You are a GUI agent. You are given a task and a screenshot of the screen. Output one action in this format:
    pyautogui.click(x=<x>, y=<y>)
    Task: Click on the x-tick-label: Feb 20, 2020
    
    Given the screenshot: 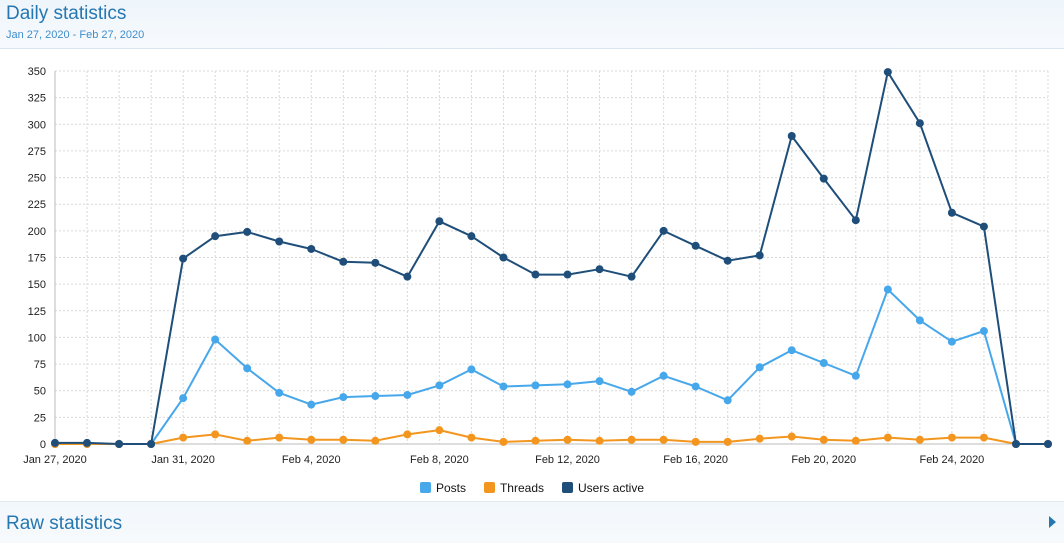 What is the action you would take?
    pyautogui.click(x=823, y=460)
    